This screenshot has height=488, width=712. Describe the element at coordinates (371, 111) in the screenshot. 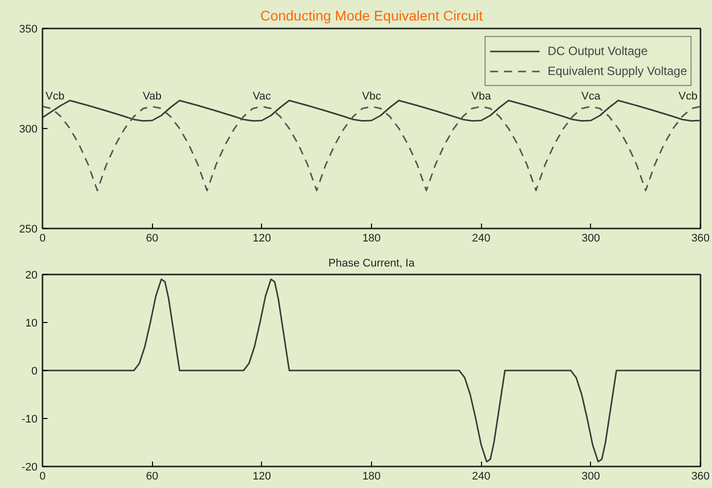

I see `line-series` at that location.